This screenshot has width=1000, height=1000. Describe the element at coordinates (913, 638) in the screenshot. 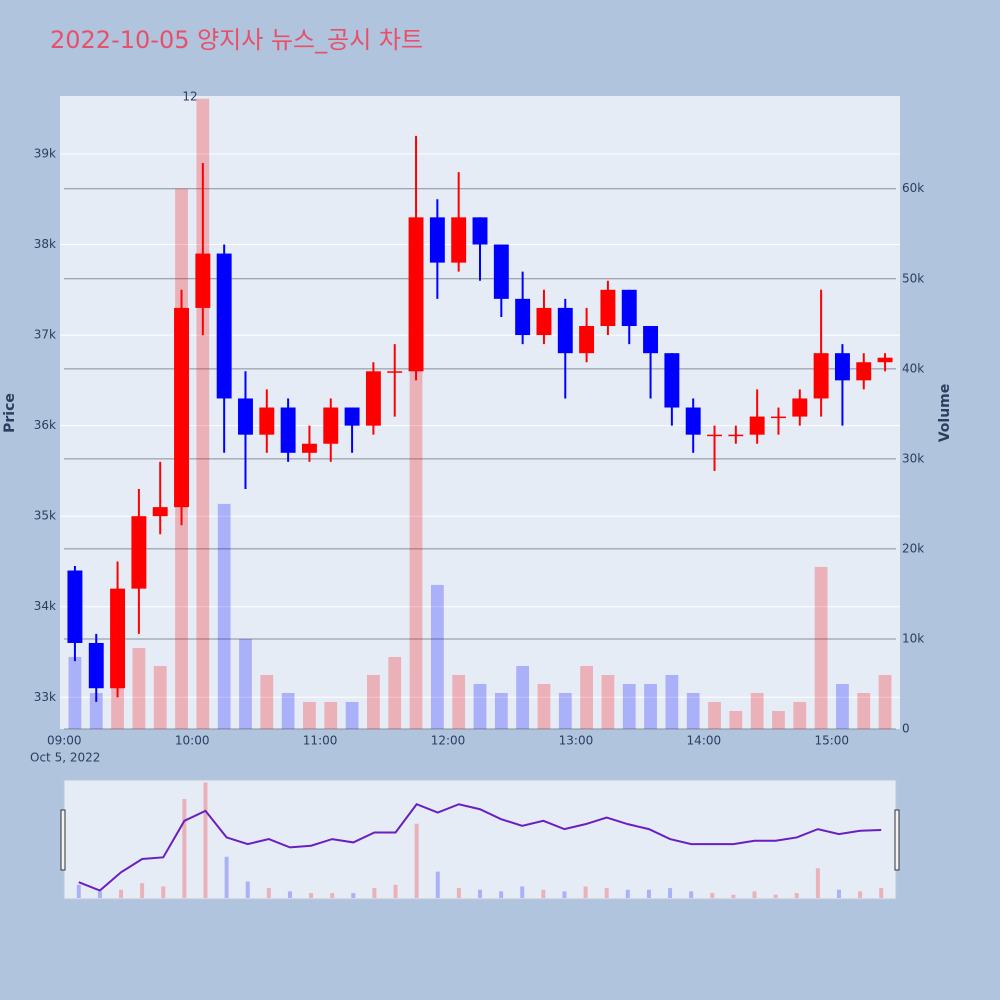

I see `y2-tick-label: 10k` at that location.